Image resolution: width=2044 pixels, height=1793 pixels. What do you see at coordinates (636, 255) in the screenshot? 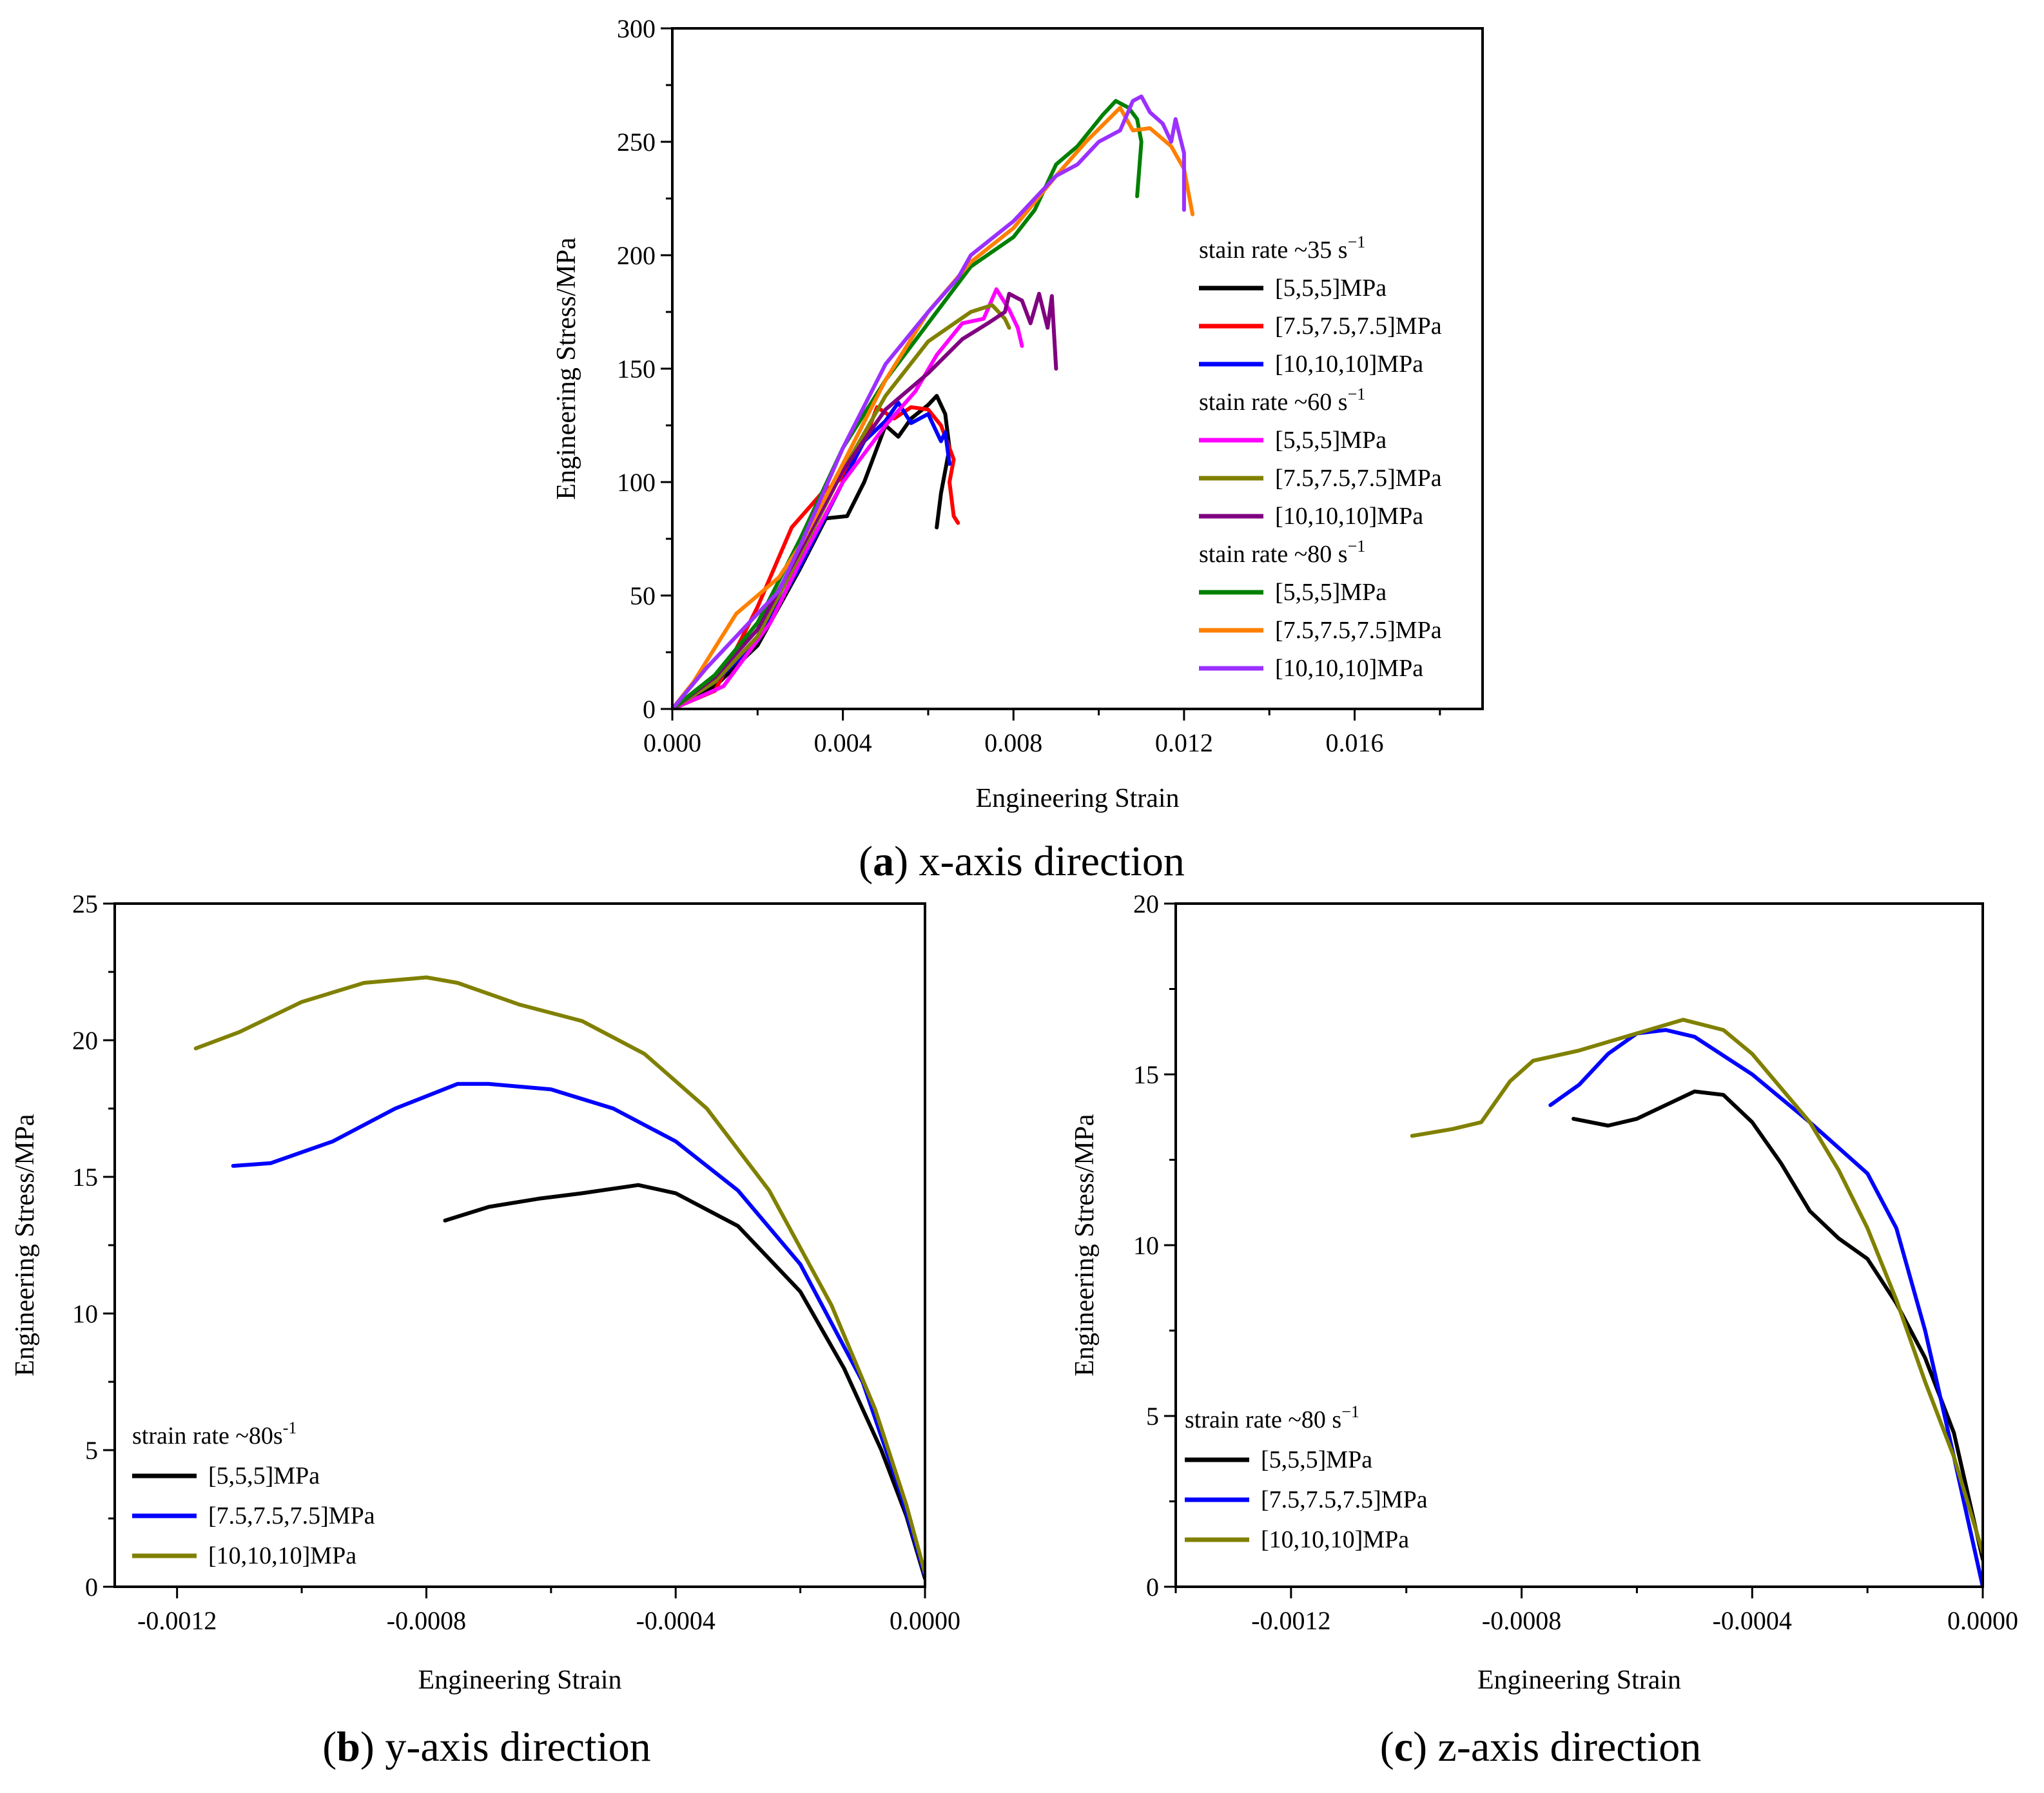
I see `y-tick-label: 200` at bounding box center [636, 255].